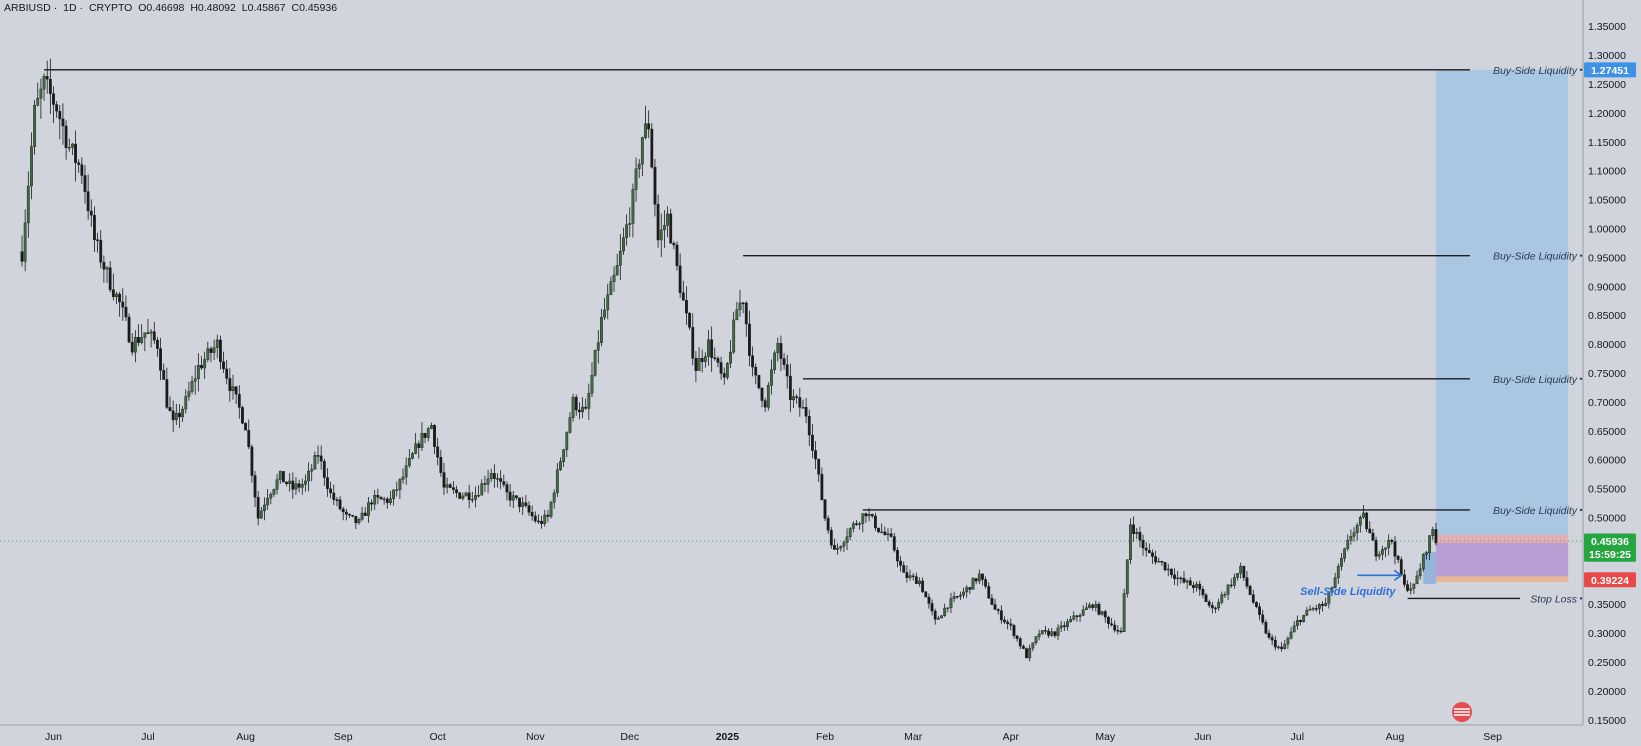 The image size is (1641, 746). Describe the element at coordinates (1607, 461) in the screenshot. I see `price-tick: 0.60000` at that location.